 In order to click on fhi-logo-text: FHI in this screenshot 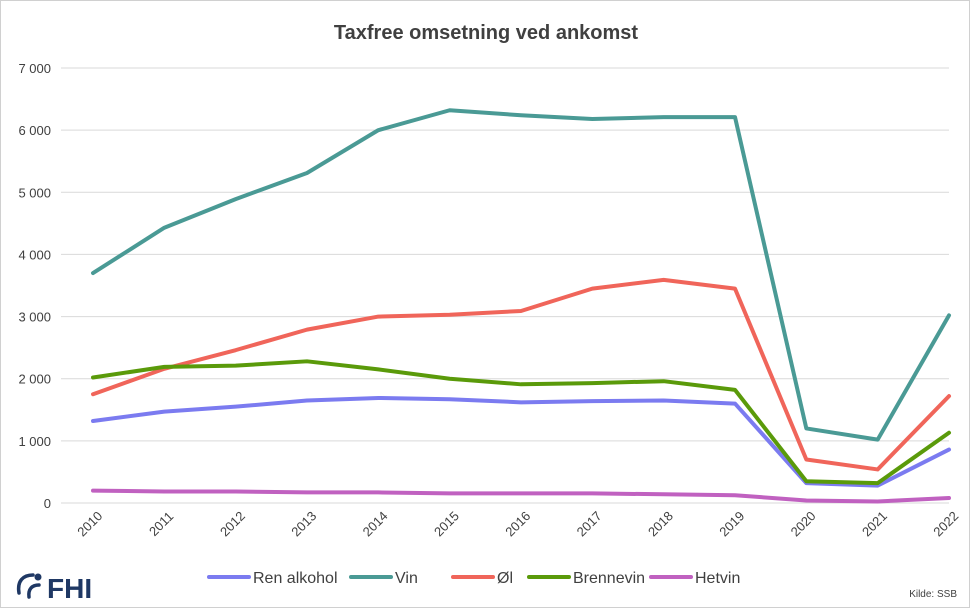, I will do `click(69, 588)`.